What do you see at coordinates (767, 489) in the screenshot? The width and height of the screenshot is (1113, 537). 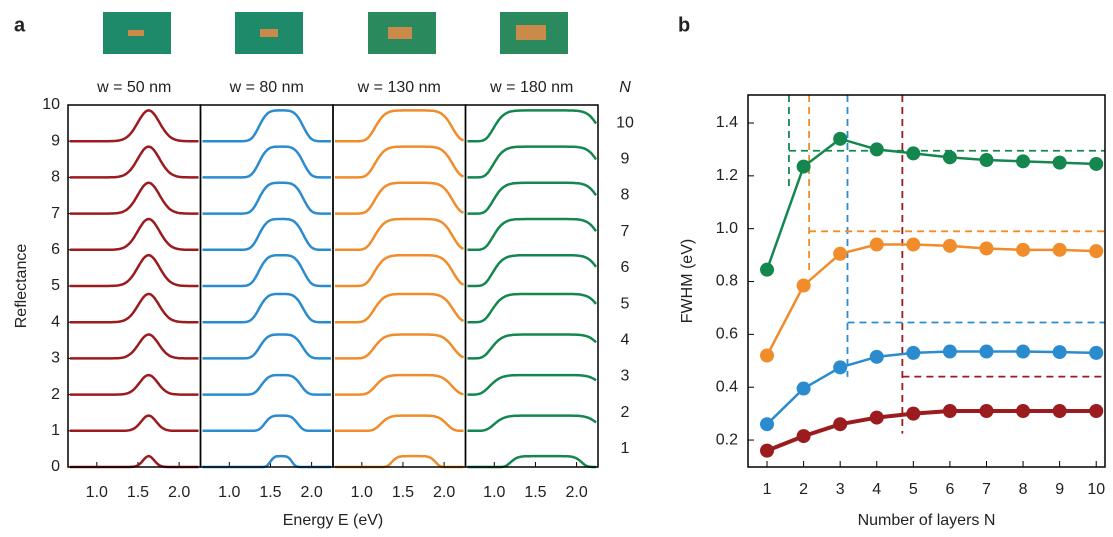 I see `x-tick-label: 1` at bounding box center [767, 489].